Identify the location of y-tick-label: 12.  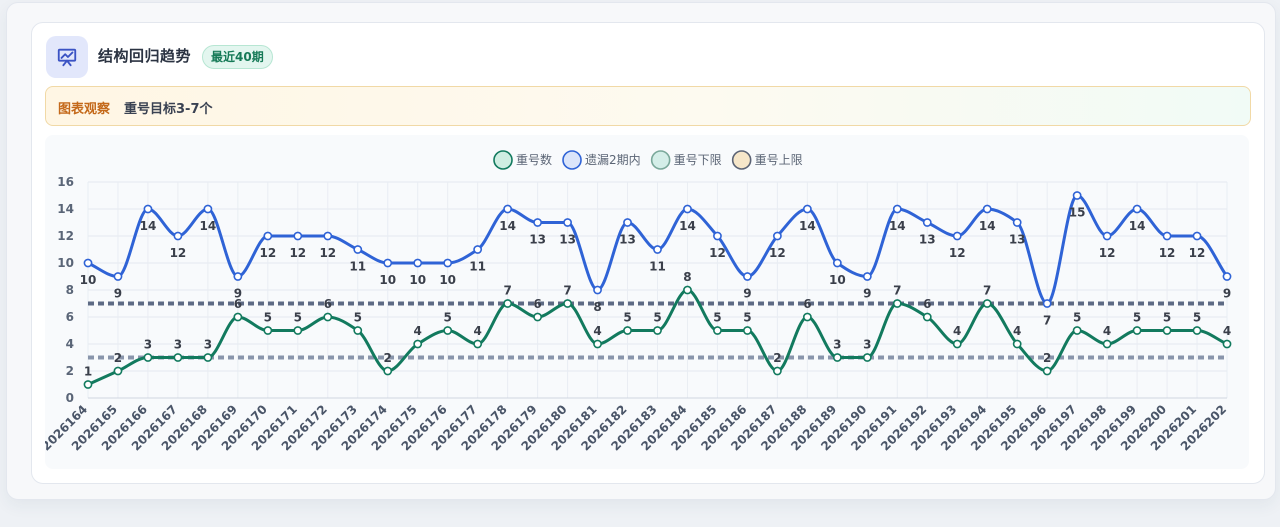
(65, 236).